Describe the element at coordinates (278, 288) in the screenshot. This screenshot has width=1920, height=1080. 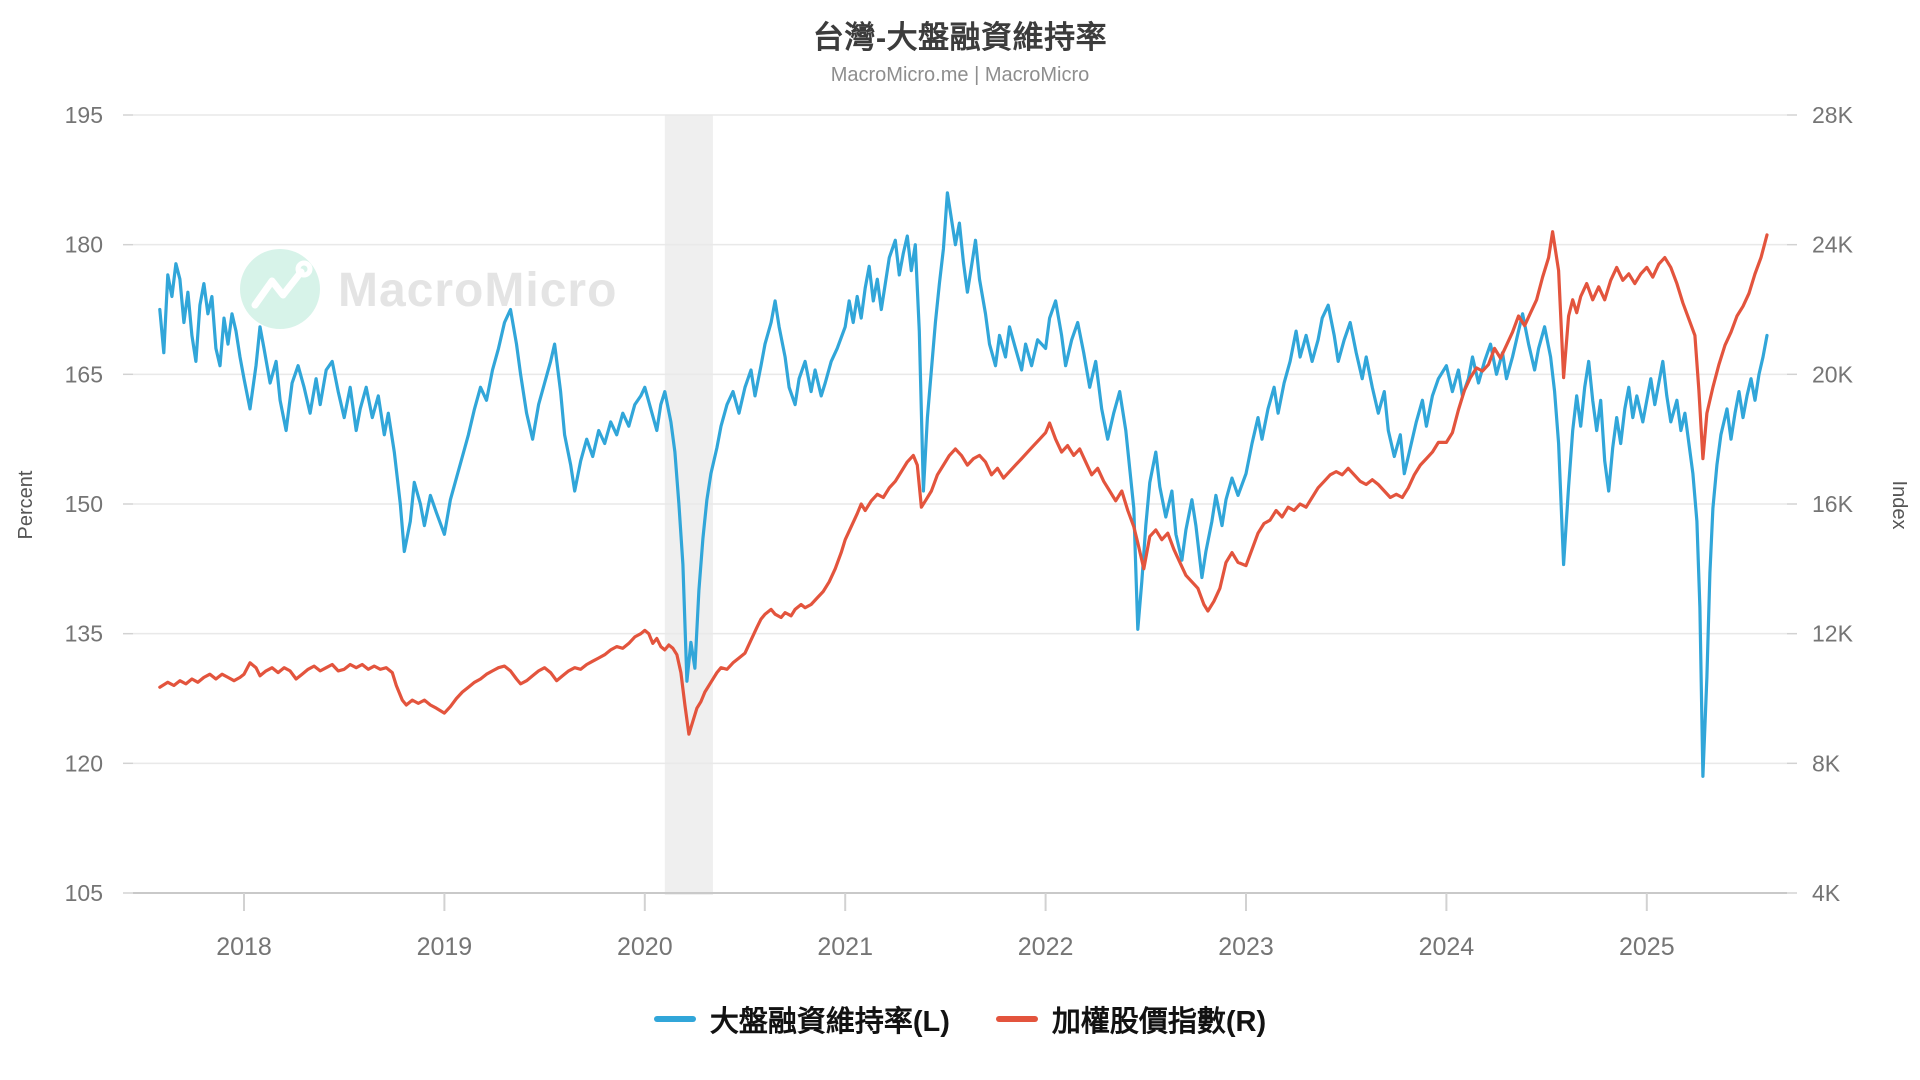
I see `macromicro-zigzag-icon` at that location.